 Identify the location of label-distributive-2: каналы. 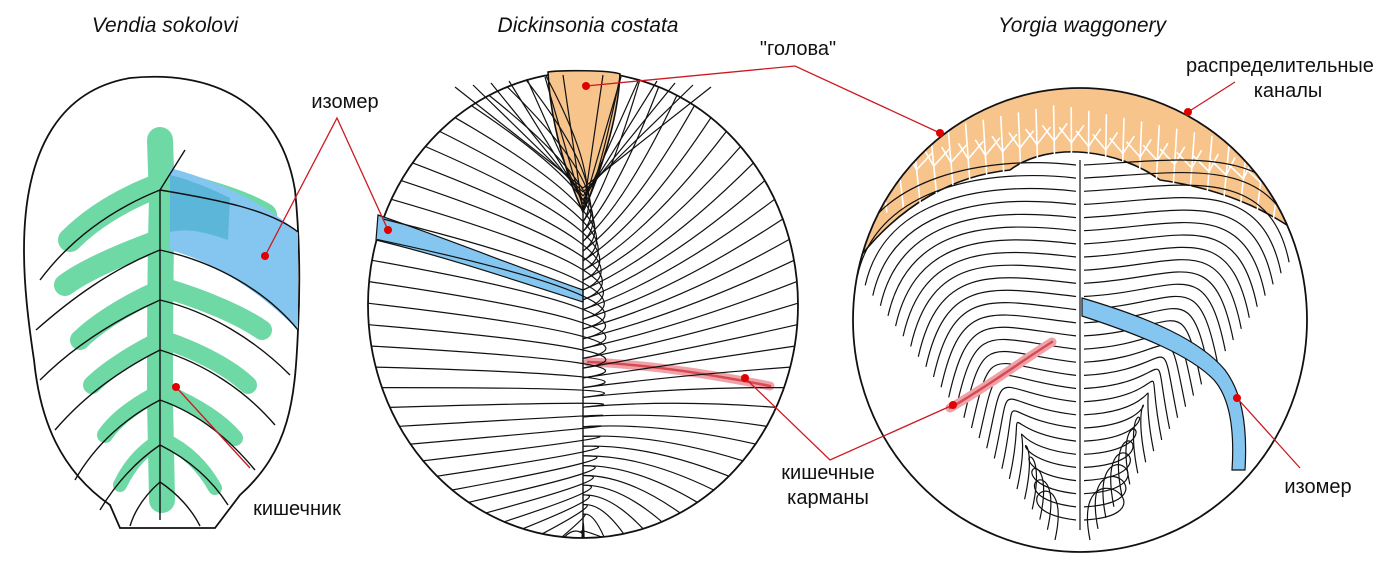
(1288, 91).